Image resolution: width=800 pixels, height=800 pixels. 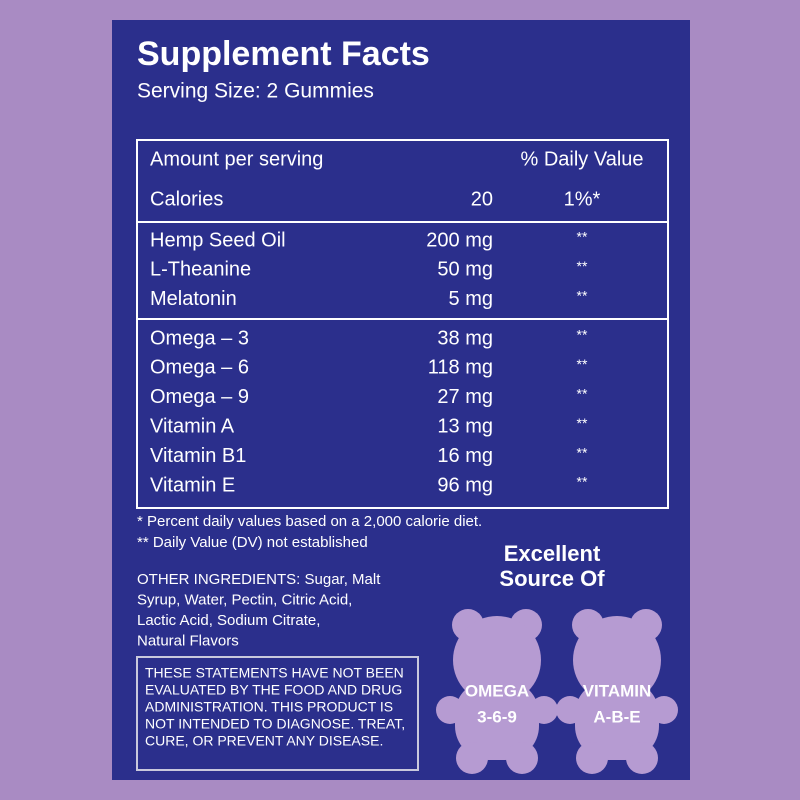 I want to click on disclaimer: CURE, OR PREVENT ANY DISEASE., so click(x=264, y=741).